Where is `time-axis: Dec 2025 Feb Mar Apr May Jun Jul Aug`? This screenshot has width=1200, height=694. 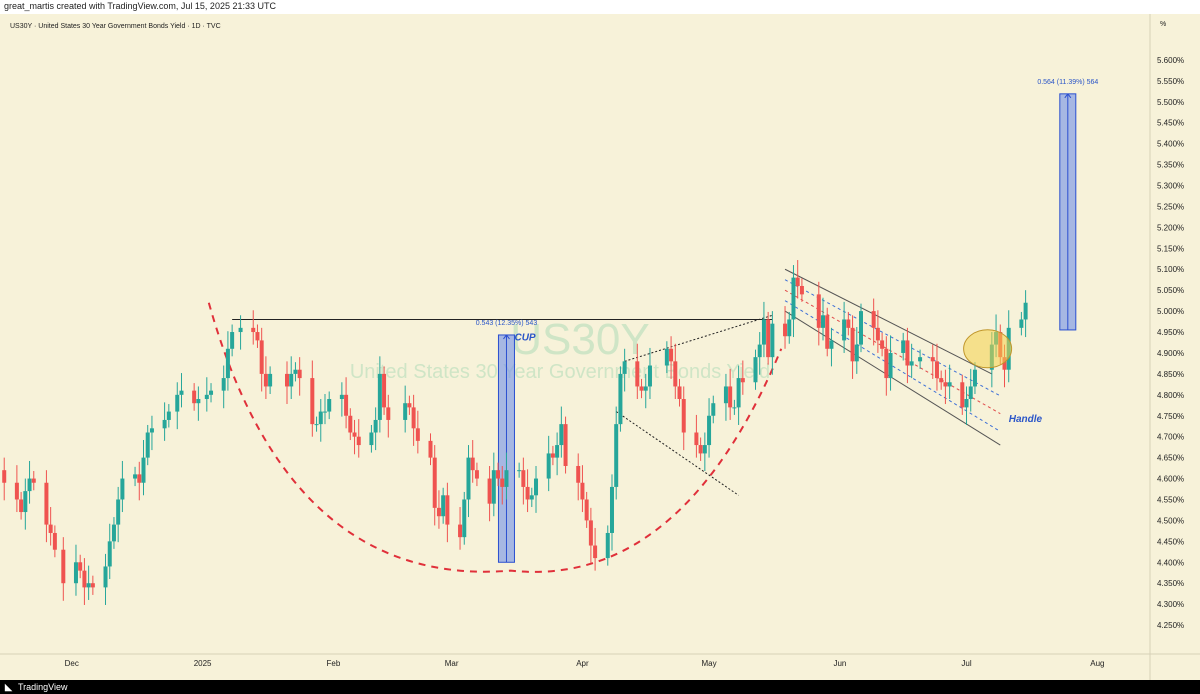
time-axis: Dec 2025 Feb Mar Apr May Jun Jul Aug is located at coordinates (585, 663).